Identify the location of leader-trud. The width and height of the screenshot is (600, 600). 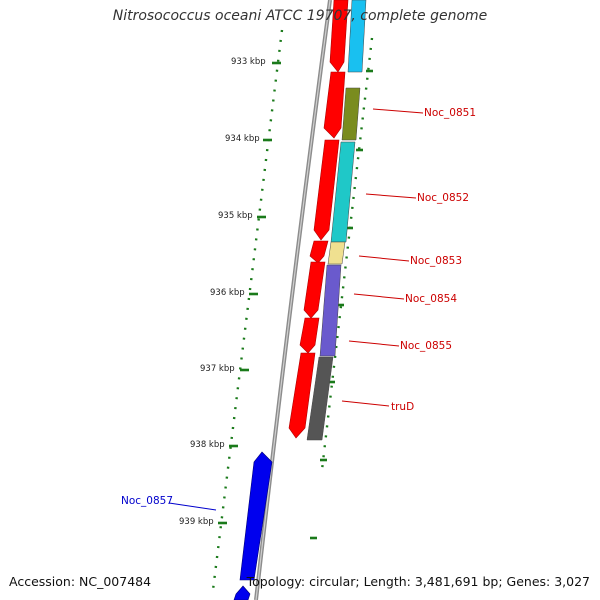
(365, 403).